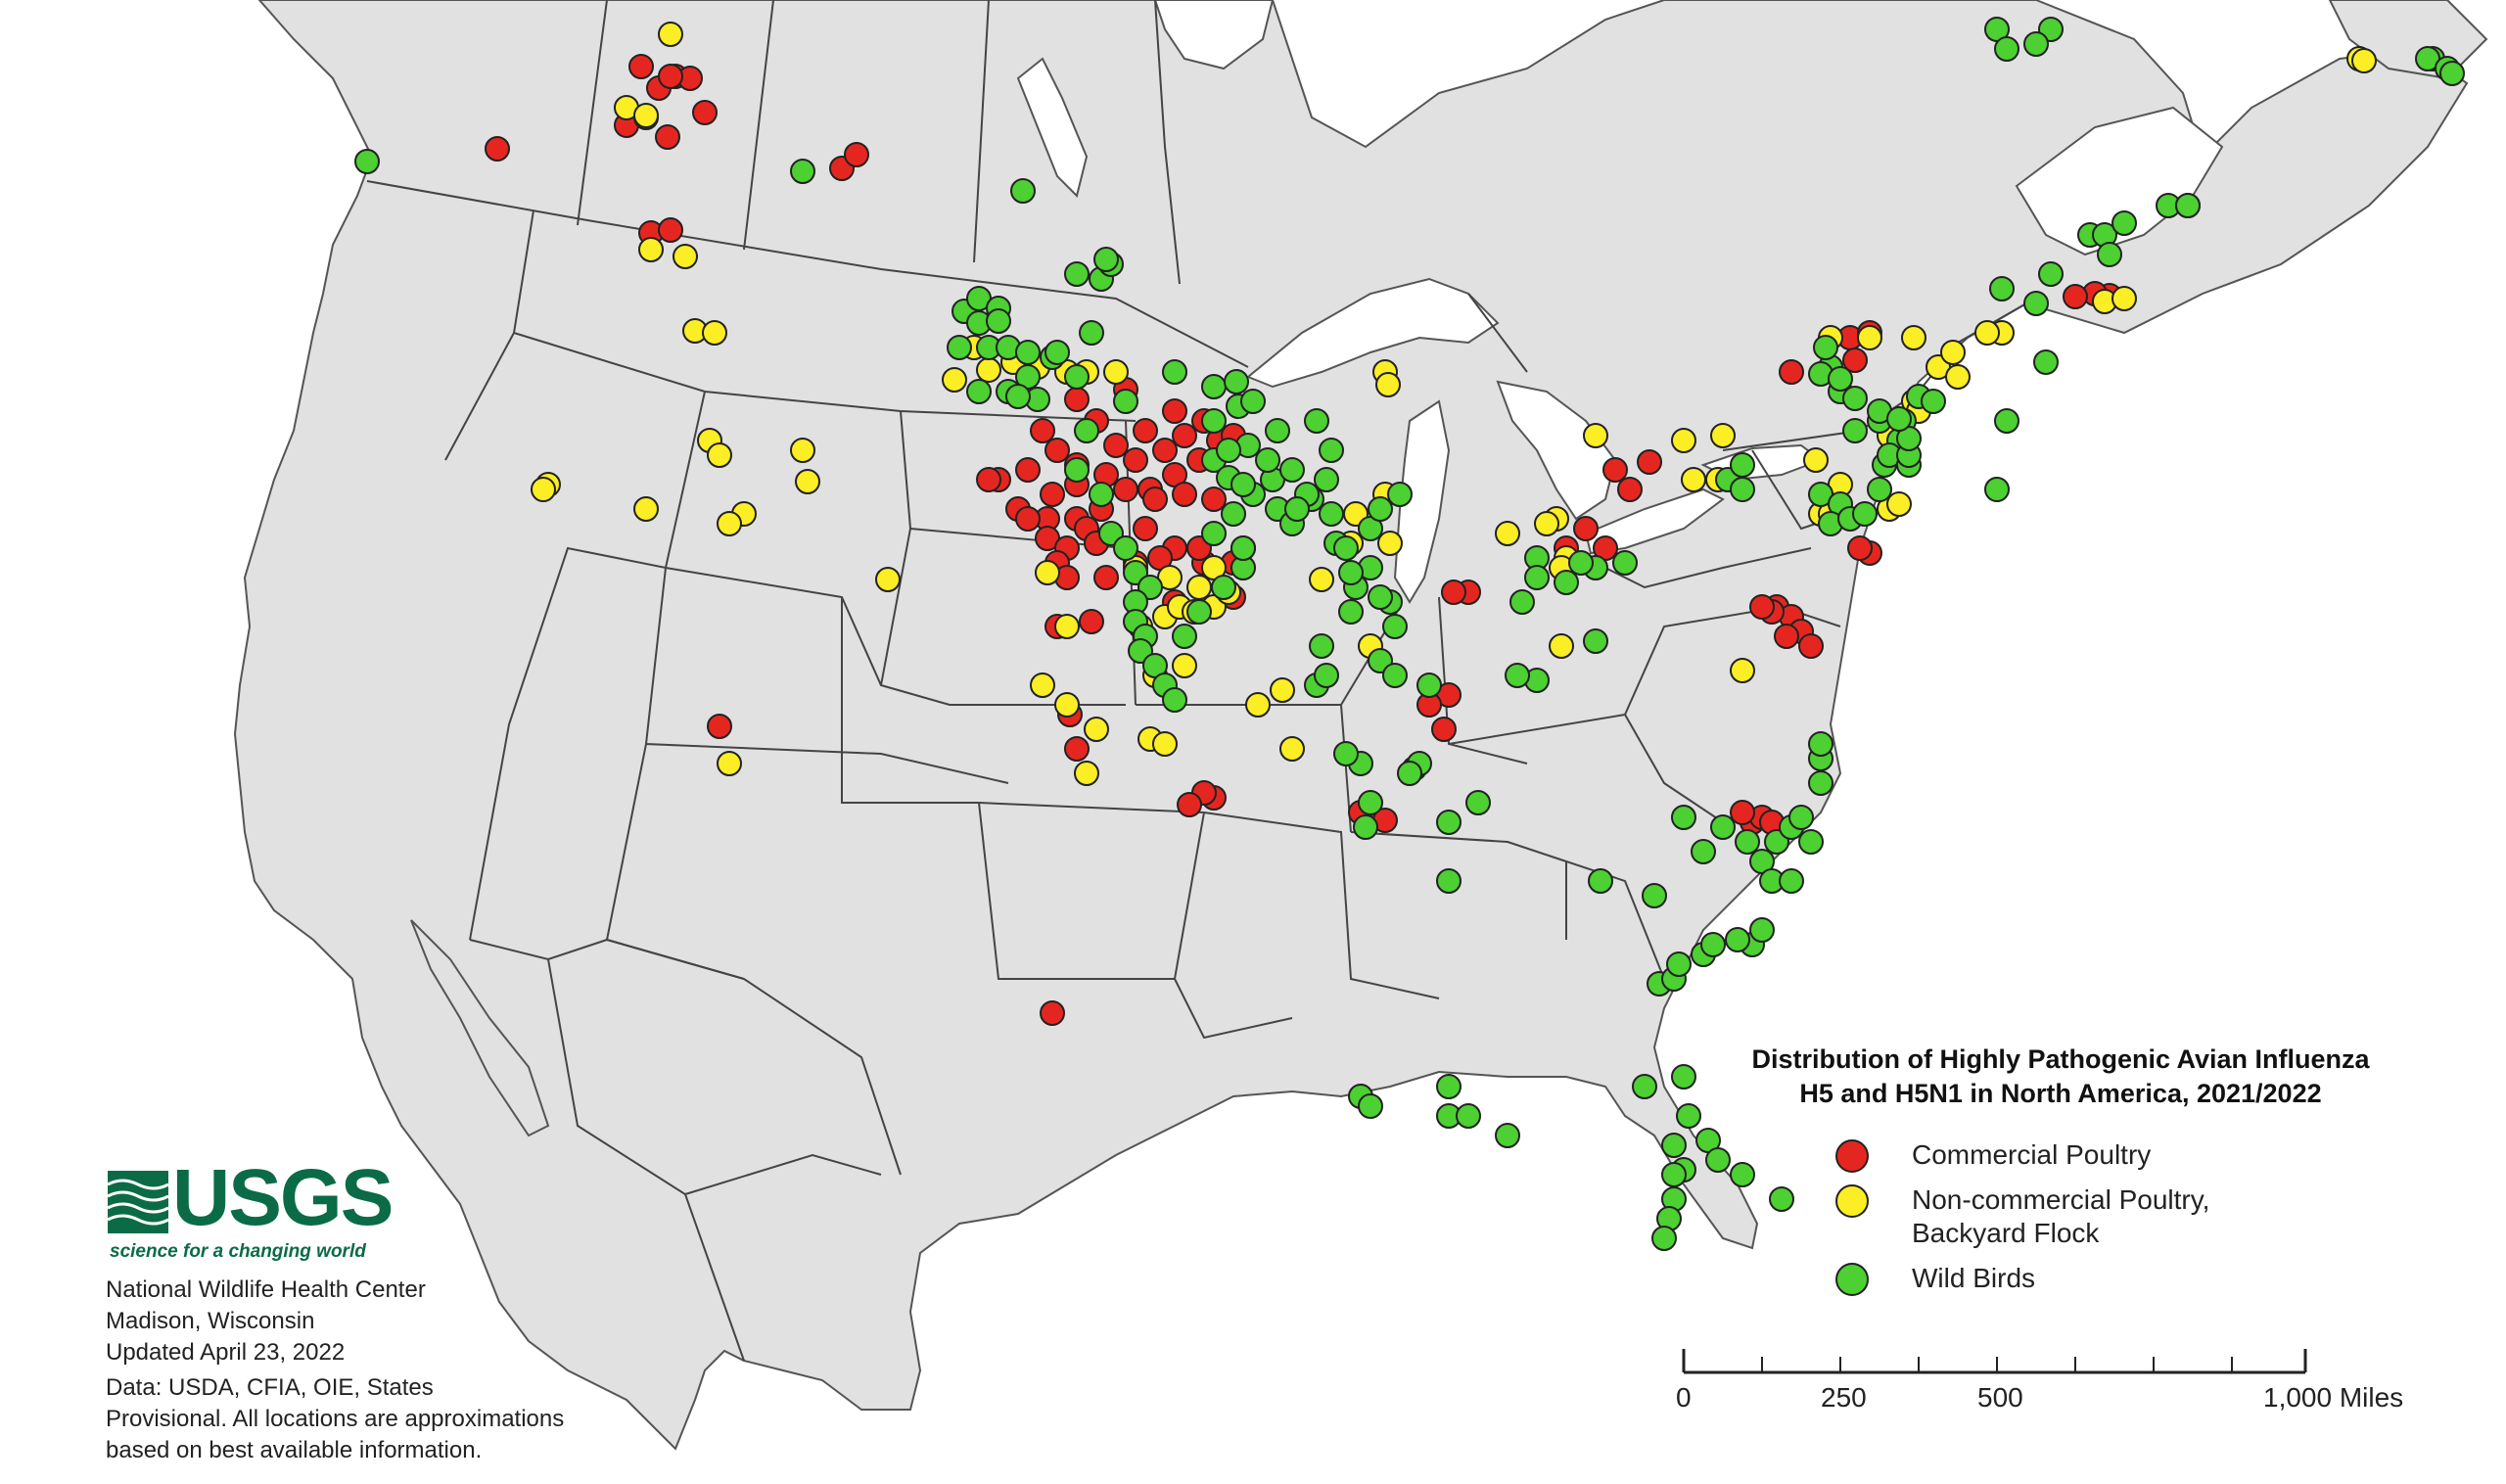 This screenshot has width=2506, height=1484. What do you see at coordinates (2032, 1154) in the screenshot?
I see `legend-label-commercial: Commercial Poultry` at bounding box center [2032, 1154].